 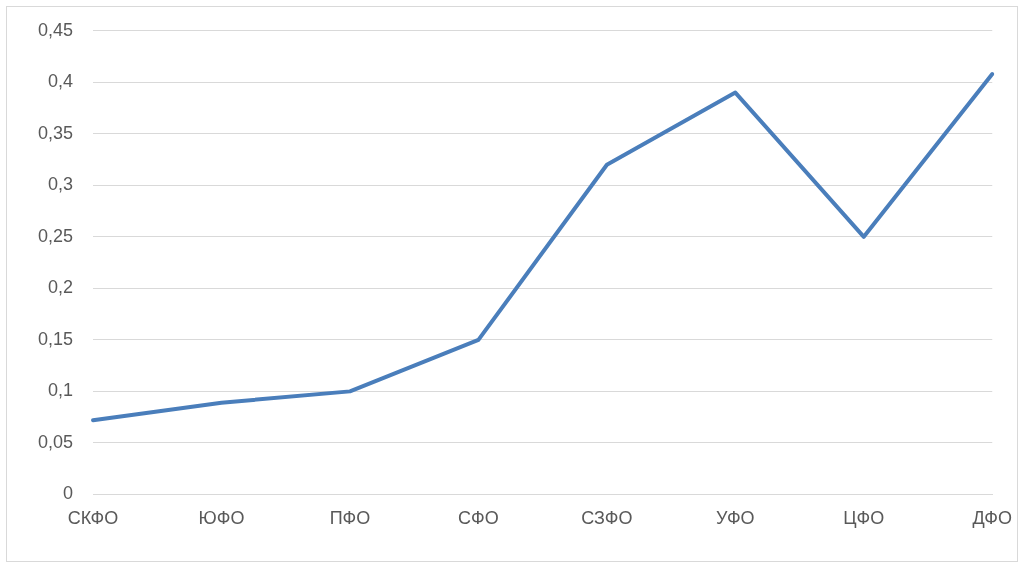 What do you see at coordinates (992, 518) in the screenshot?
I see `x-tick-label: ДФО` at bounding box center [992, 518].